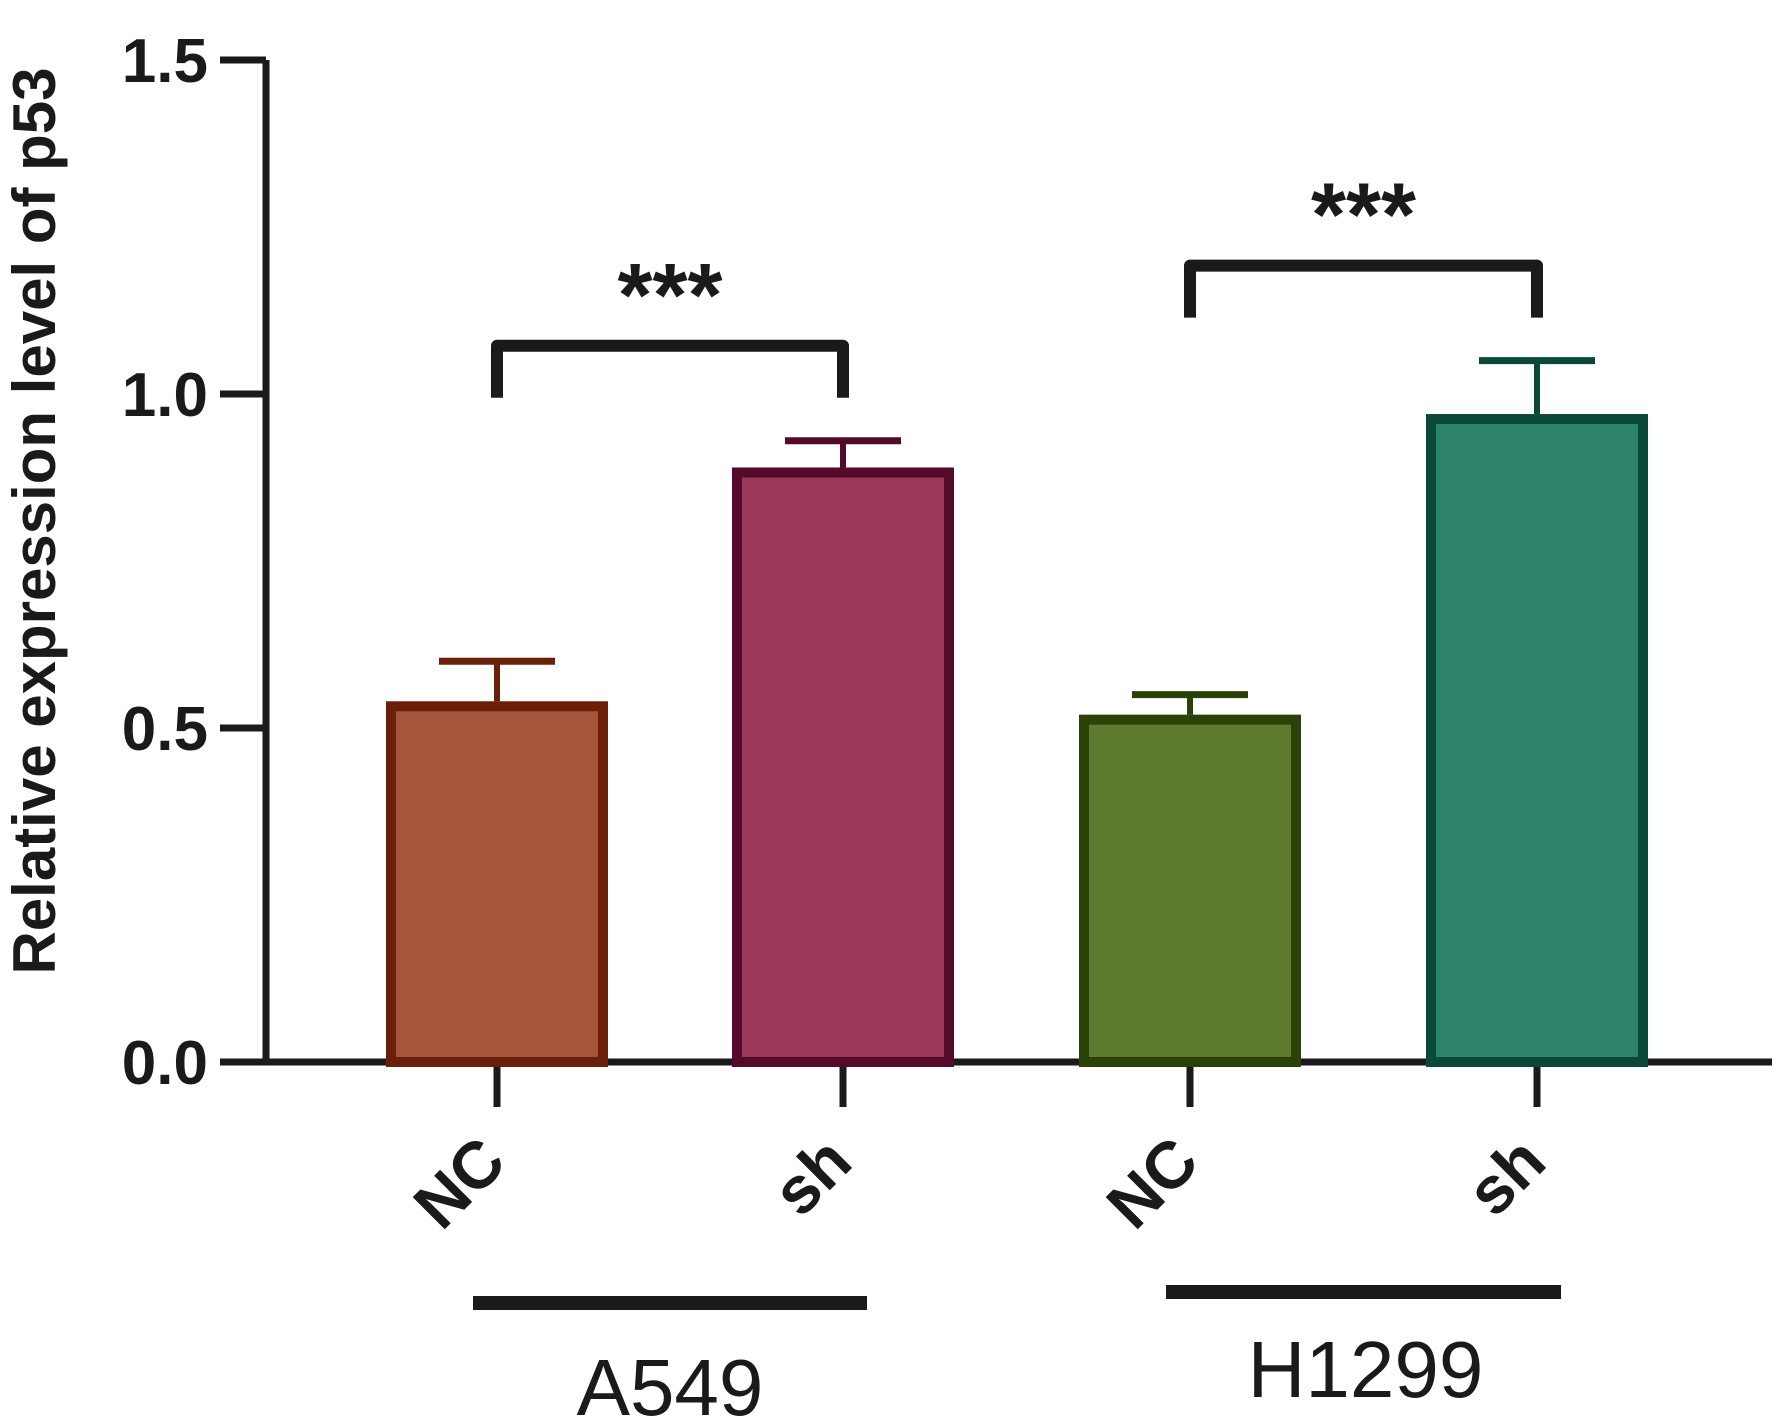 This screenshot has height=1419, width=1776. What do you see at coordinates (165, 1063) in the screenshot?
I see `y-tick-label-0: 0.0` at bounding box center [165, 1063].